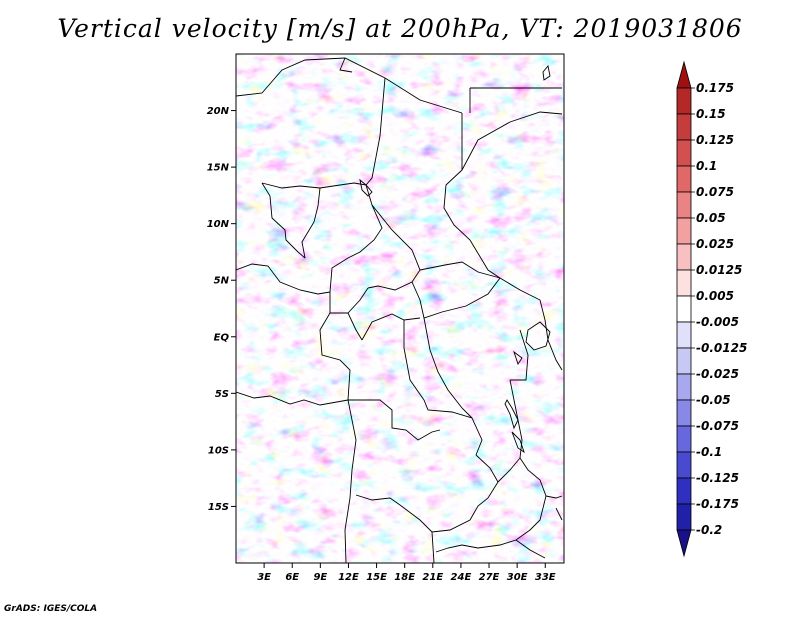  What do you see at coordinates (719, 270) in the screenshot?
I see `colorbar-label: 0.0125` at bounding box center [719, 270].